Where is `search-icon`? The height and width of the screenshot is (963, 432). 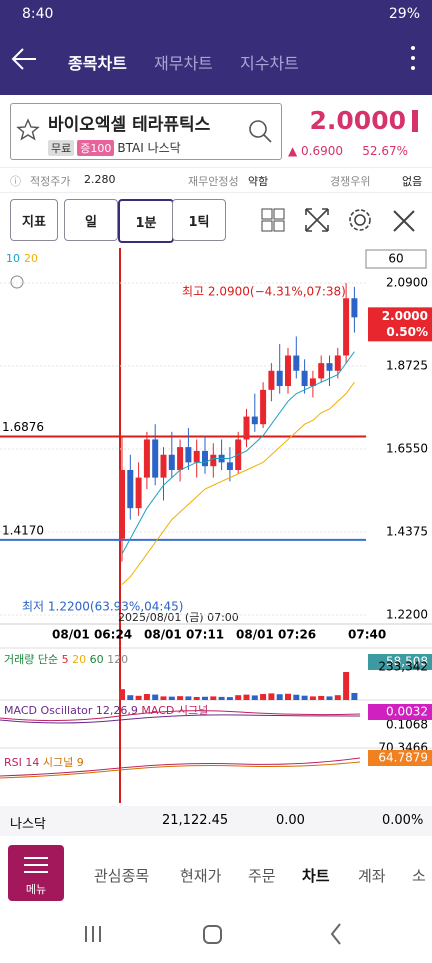 search-icon is located at coordinates (260, 132).